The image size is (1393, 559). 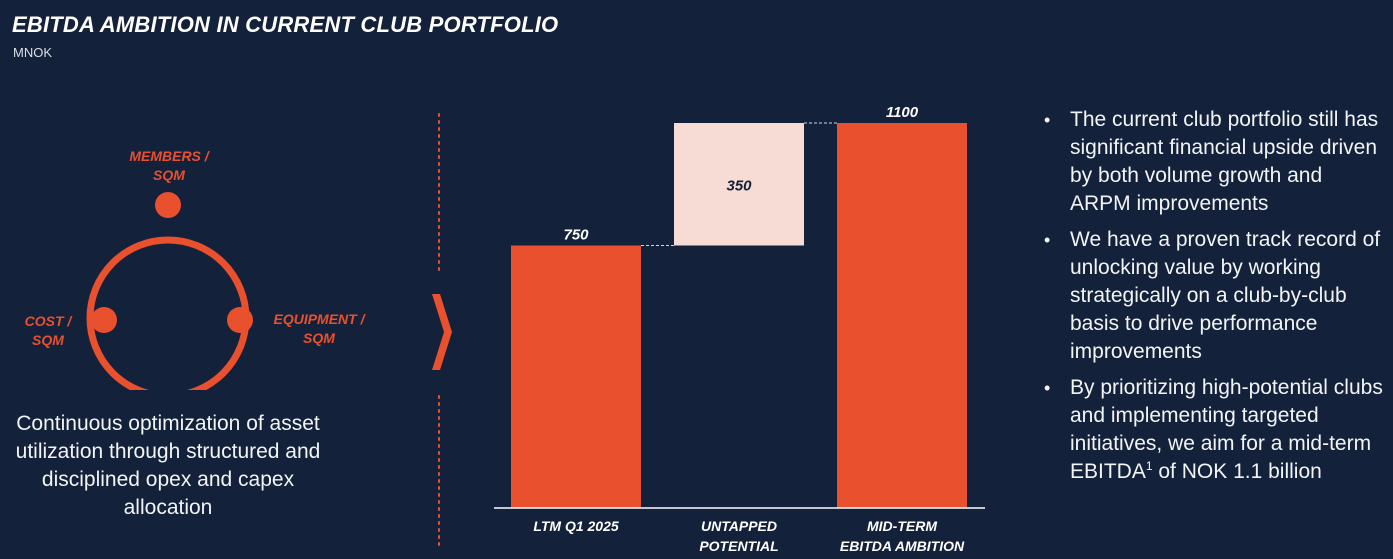 What do you see at coordinates (32, 52) in the screenshot?
I see `unit-label: MNOK` at bounding box center [32, 52].